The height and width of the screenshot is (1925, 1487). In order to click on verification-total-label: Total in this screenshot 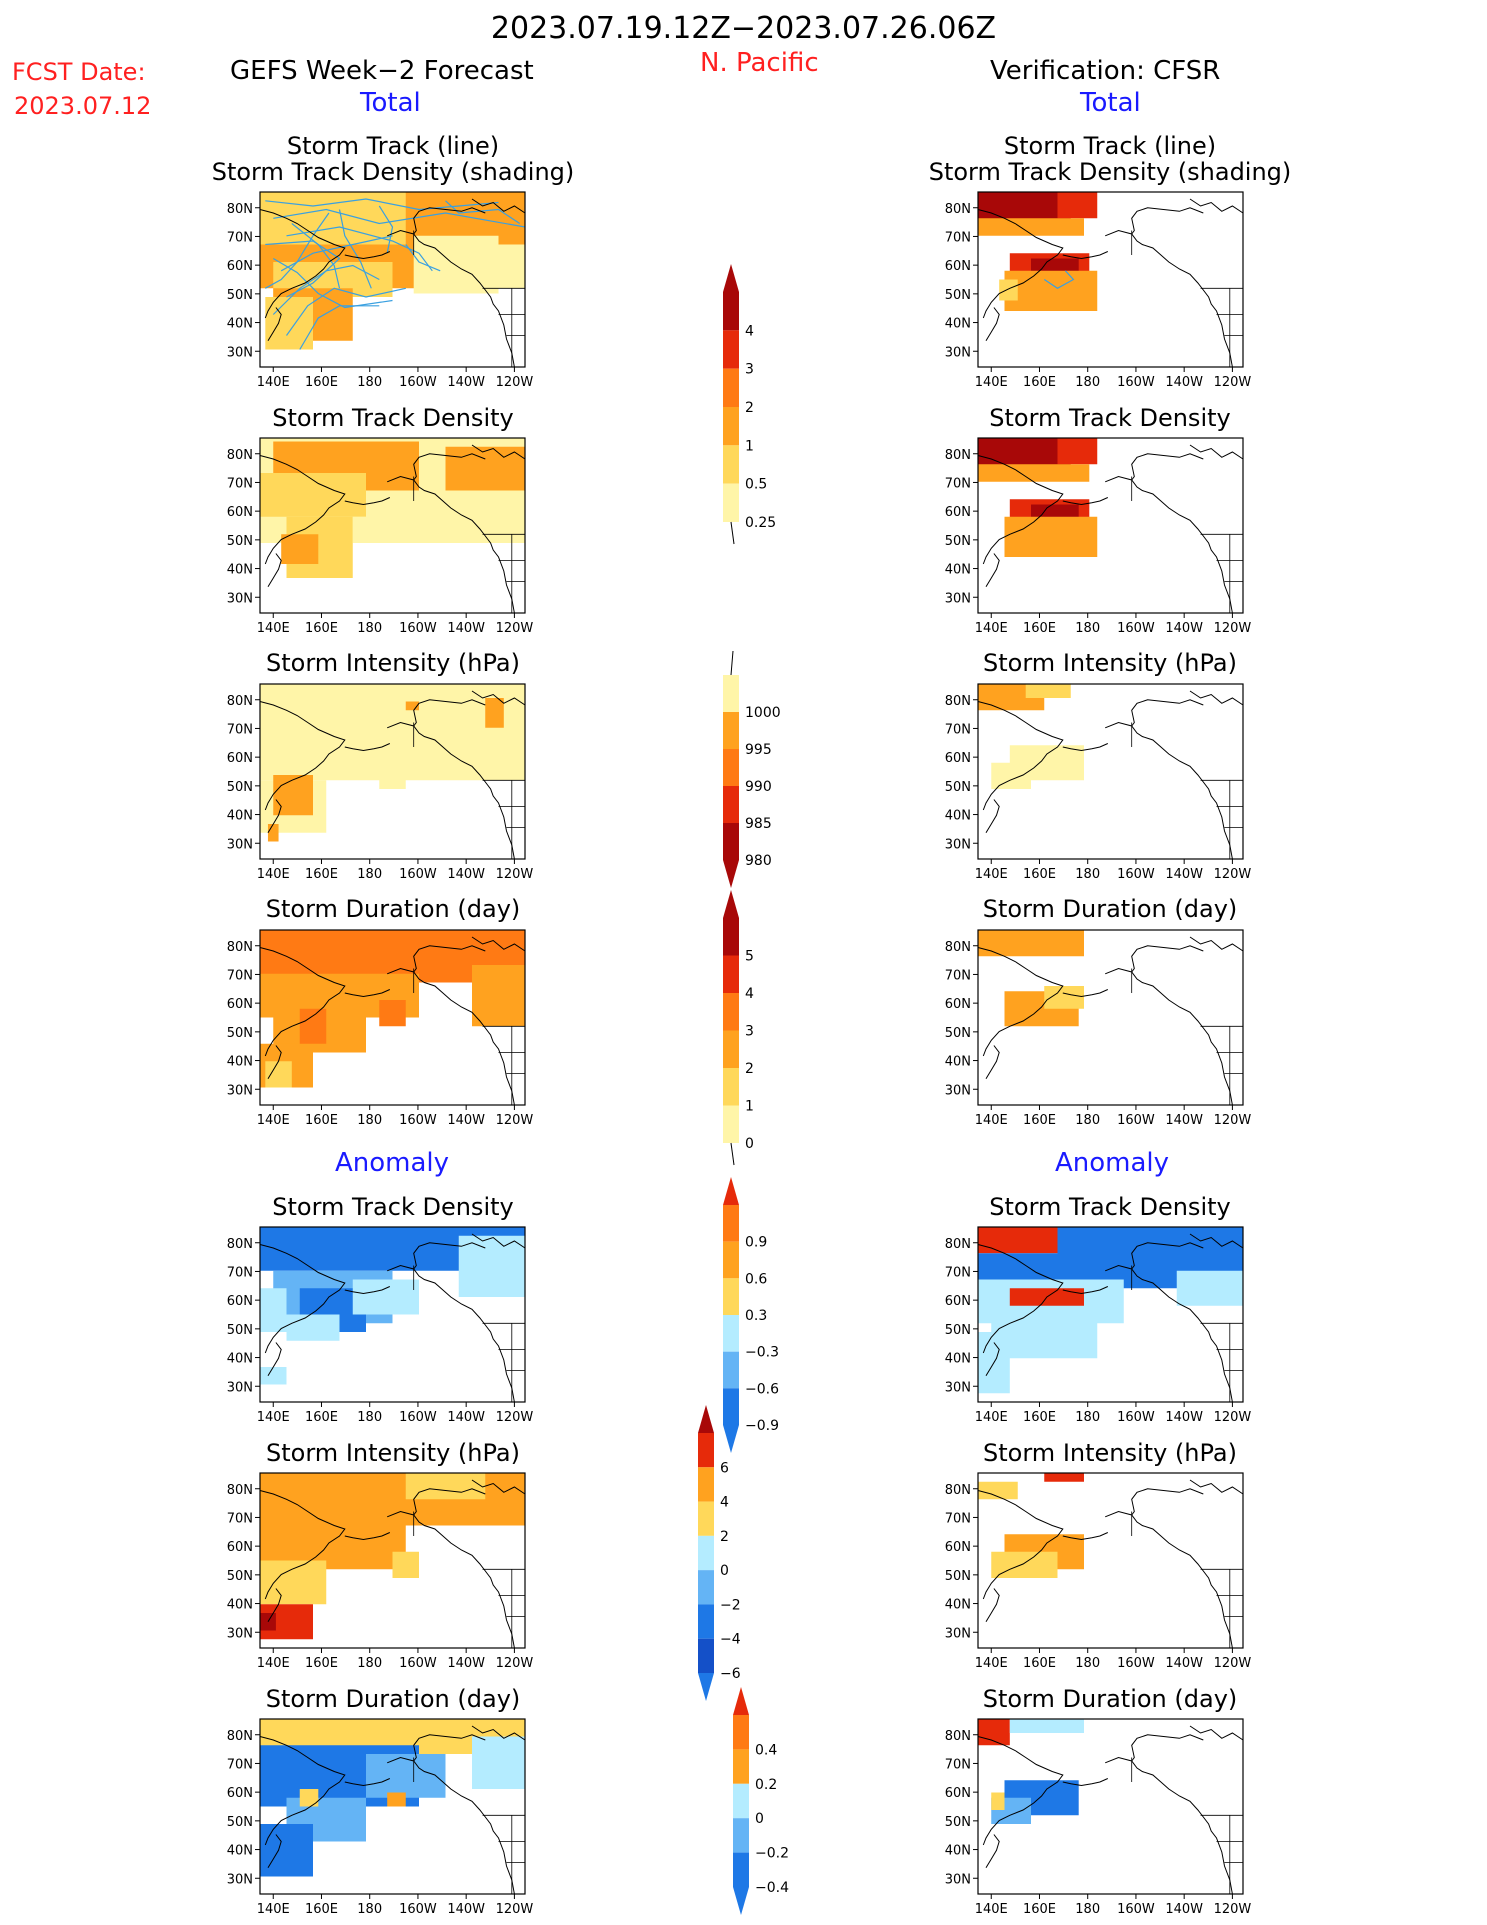, I will do `click(1110, 103)`.